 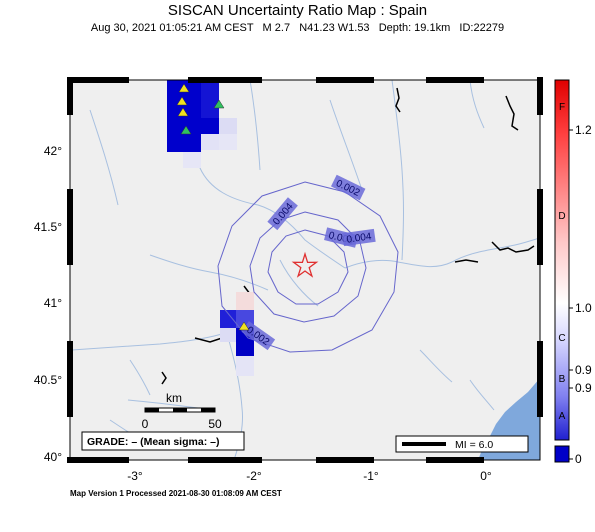 I want to click on scale-bar: km 0 50, so click(x=182, y=411).